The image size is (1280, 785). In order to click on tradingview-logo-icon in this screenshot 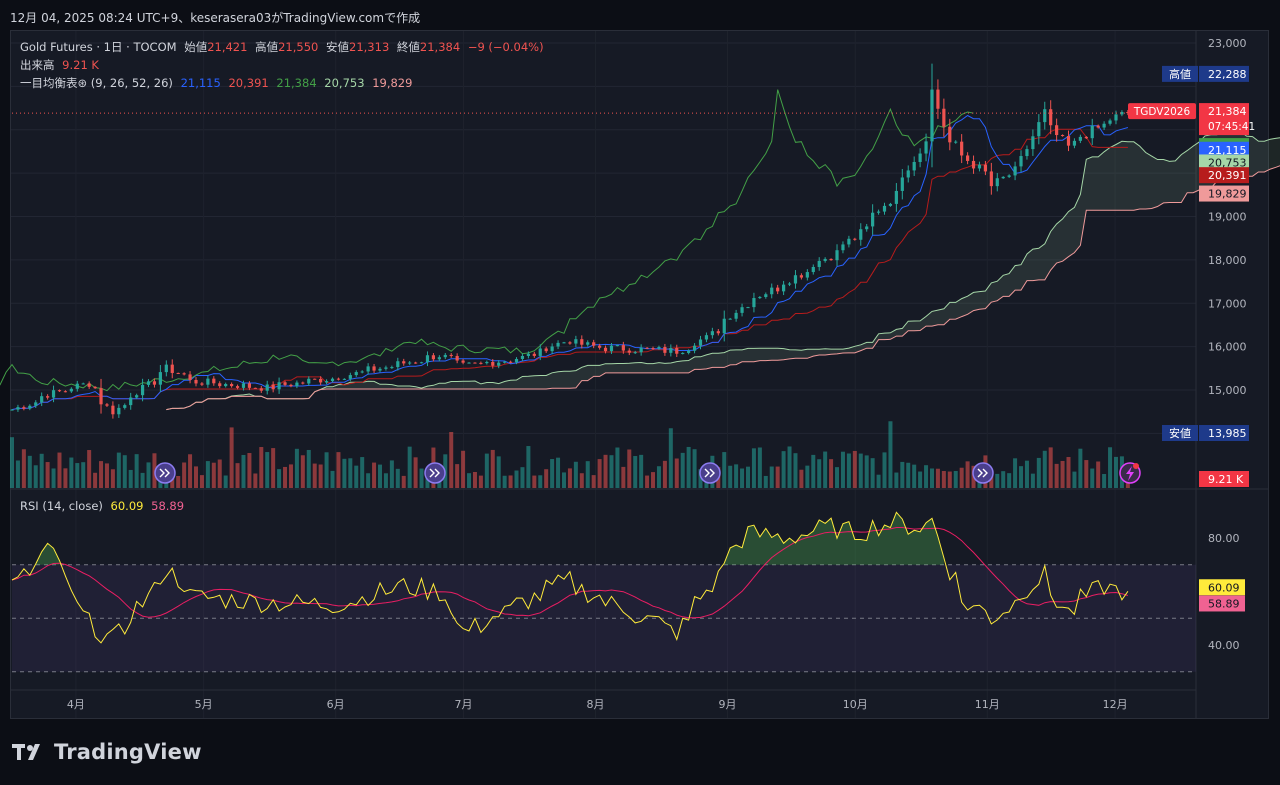, I will do `click(26, 752)`.